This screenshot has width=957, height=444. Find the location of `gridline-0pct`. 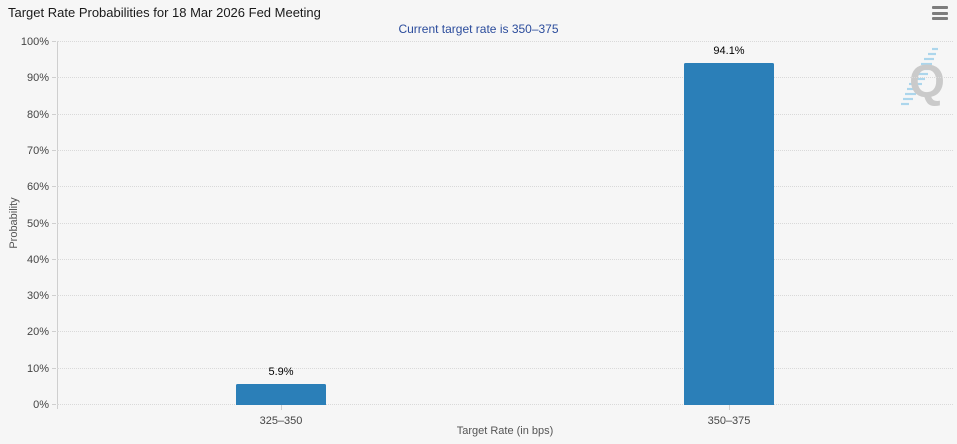

gridline-0pct is located at coordinates (505, 404).